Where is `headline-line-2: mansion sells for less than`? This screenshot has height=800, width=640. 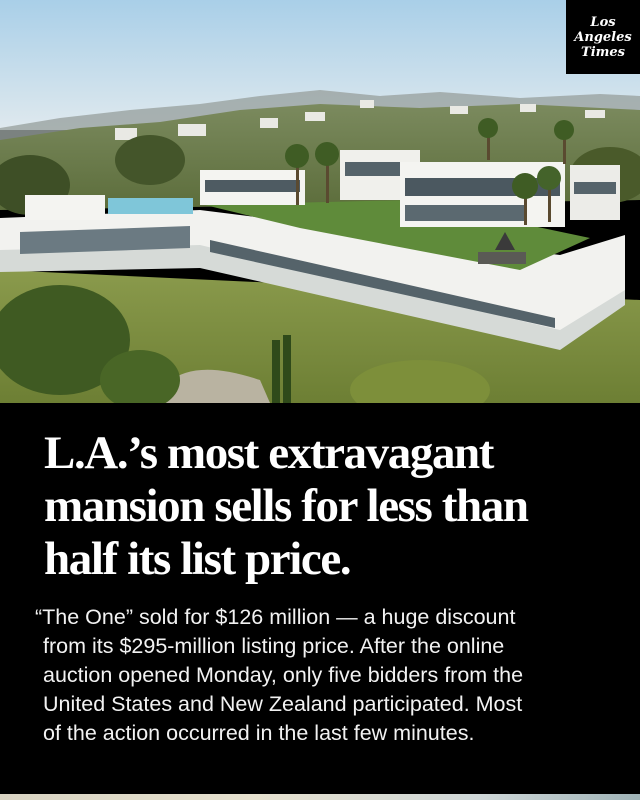 headline-line-2: mansion sells for less than is located at coordinates (286, 506).